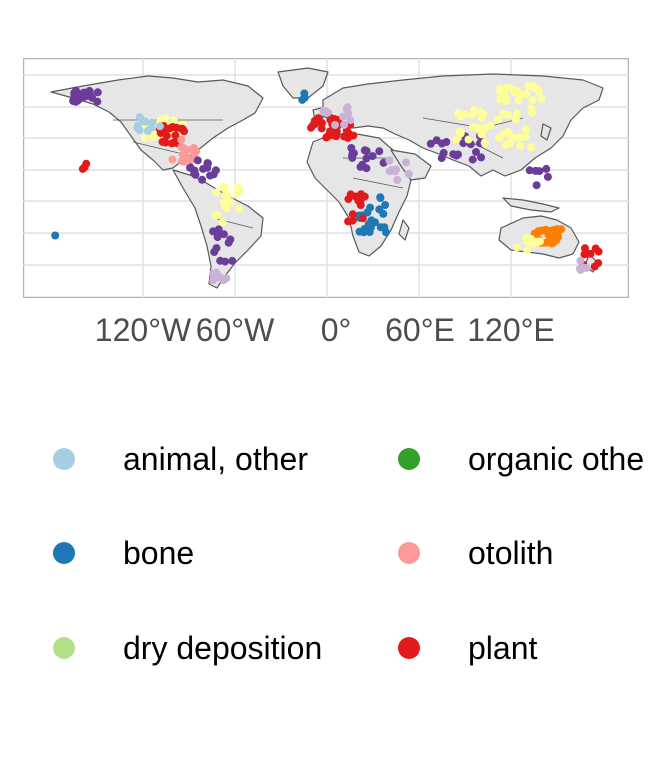  I want to click on legend-label-dry-deposition: dry deposition, so click(223, 647).